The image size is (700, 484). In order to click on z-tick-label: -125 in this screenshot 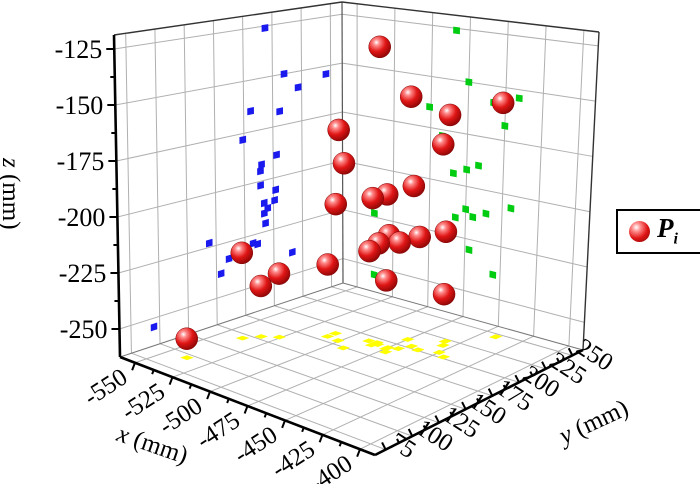, I will do `click(79, 49)`.